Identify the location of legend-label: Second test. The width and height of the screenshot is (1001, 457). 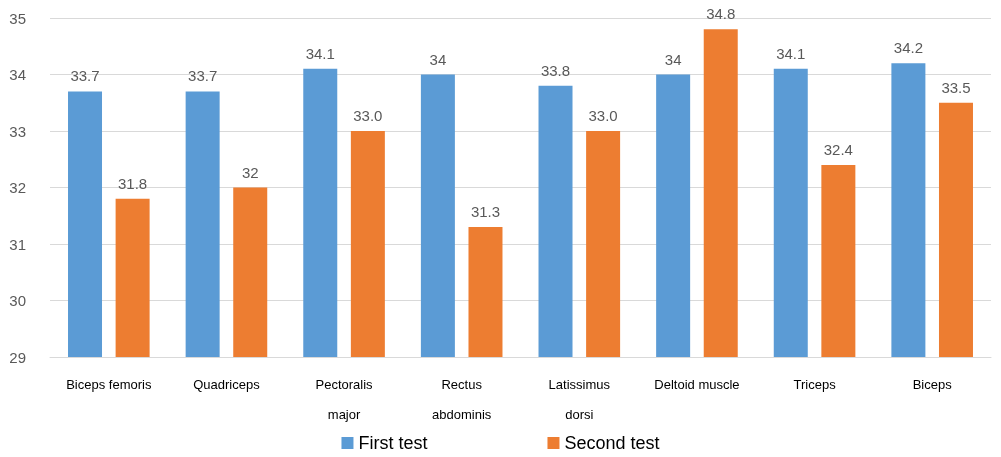
(612, 443).